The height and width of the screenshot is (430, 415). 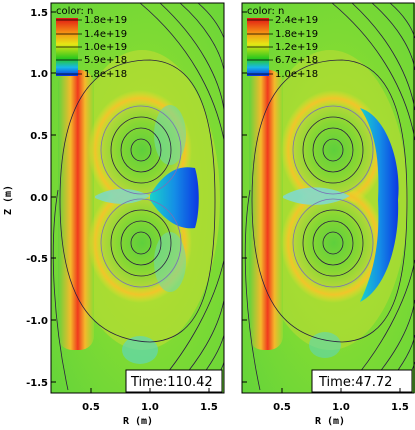 I want to click on y-tick-label-2: 1.0, so click(x=39, y=74).